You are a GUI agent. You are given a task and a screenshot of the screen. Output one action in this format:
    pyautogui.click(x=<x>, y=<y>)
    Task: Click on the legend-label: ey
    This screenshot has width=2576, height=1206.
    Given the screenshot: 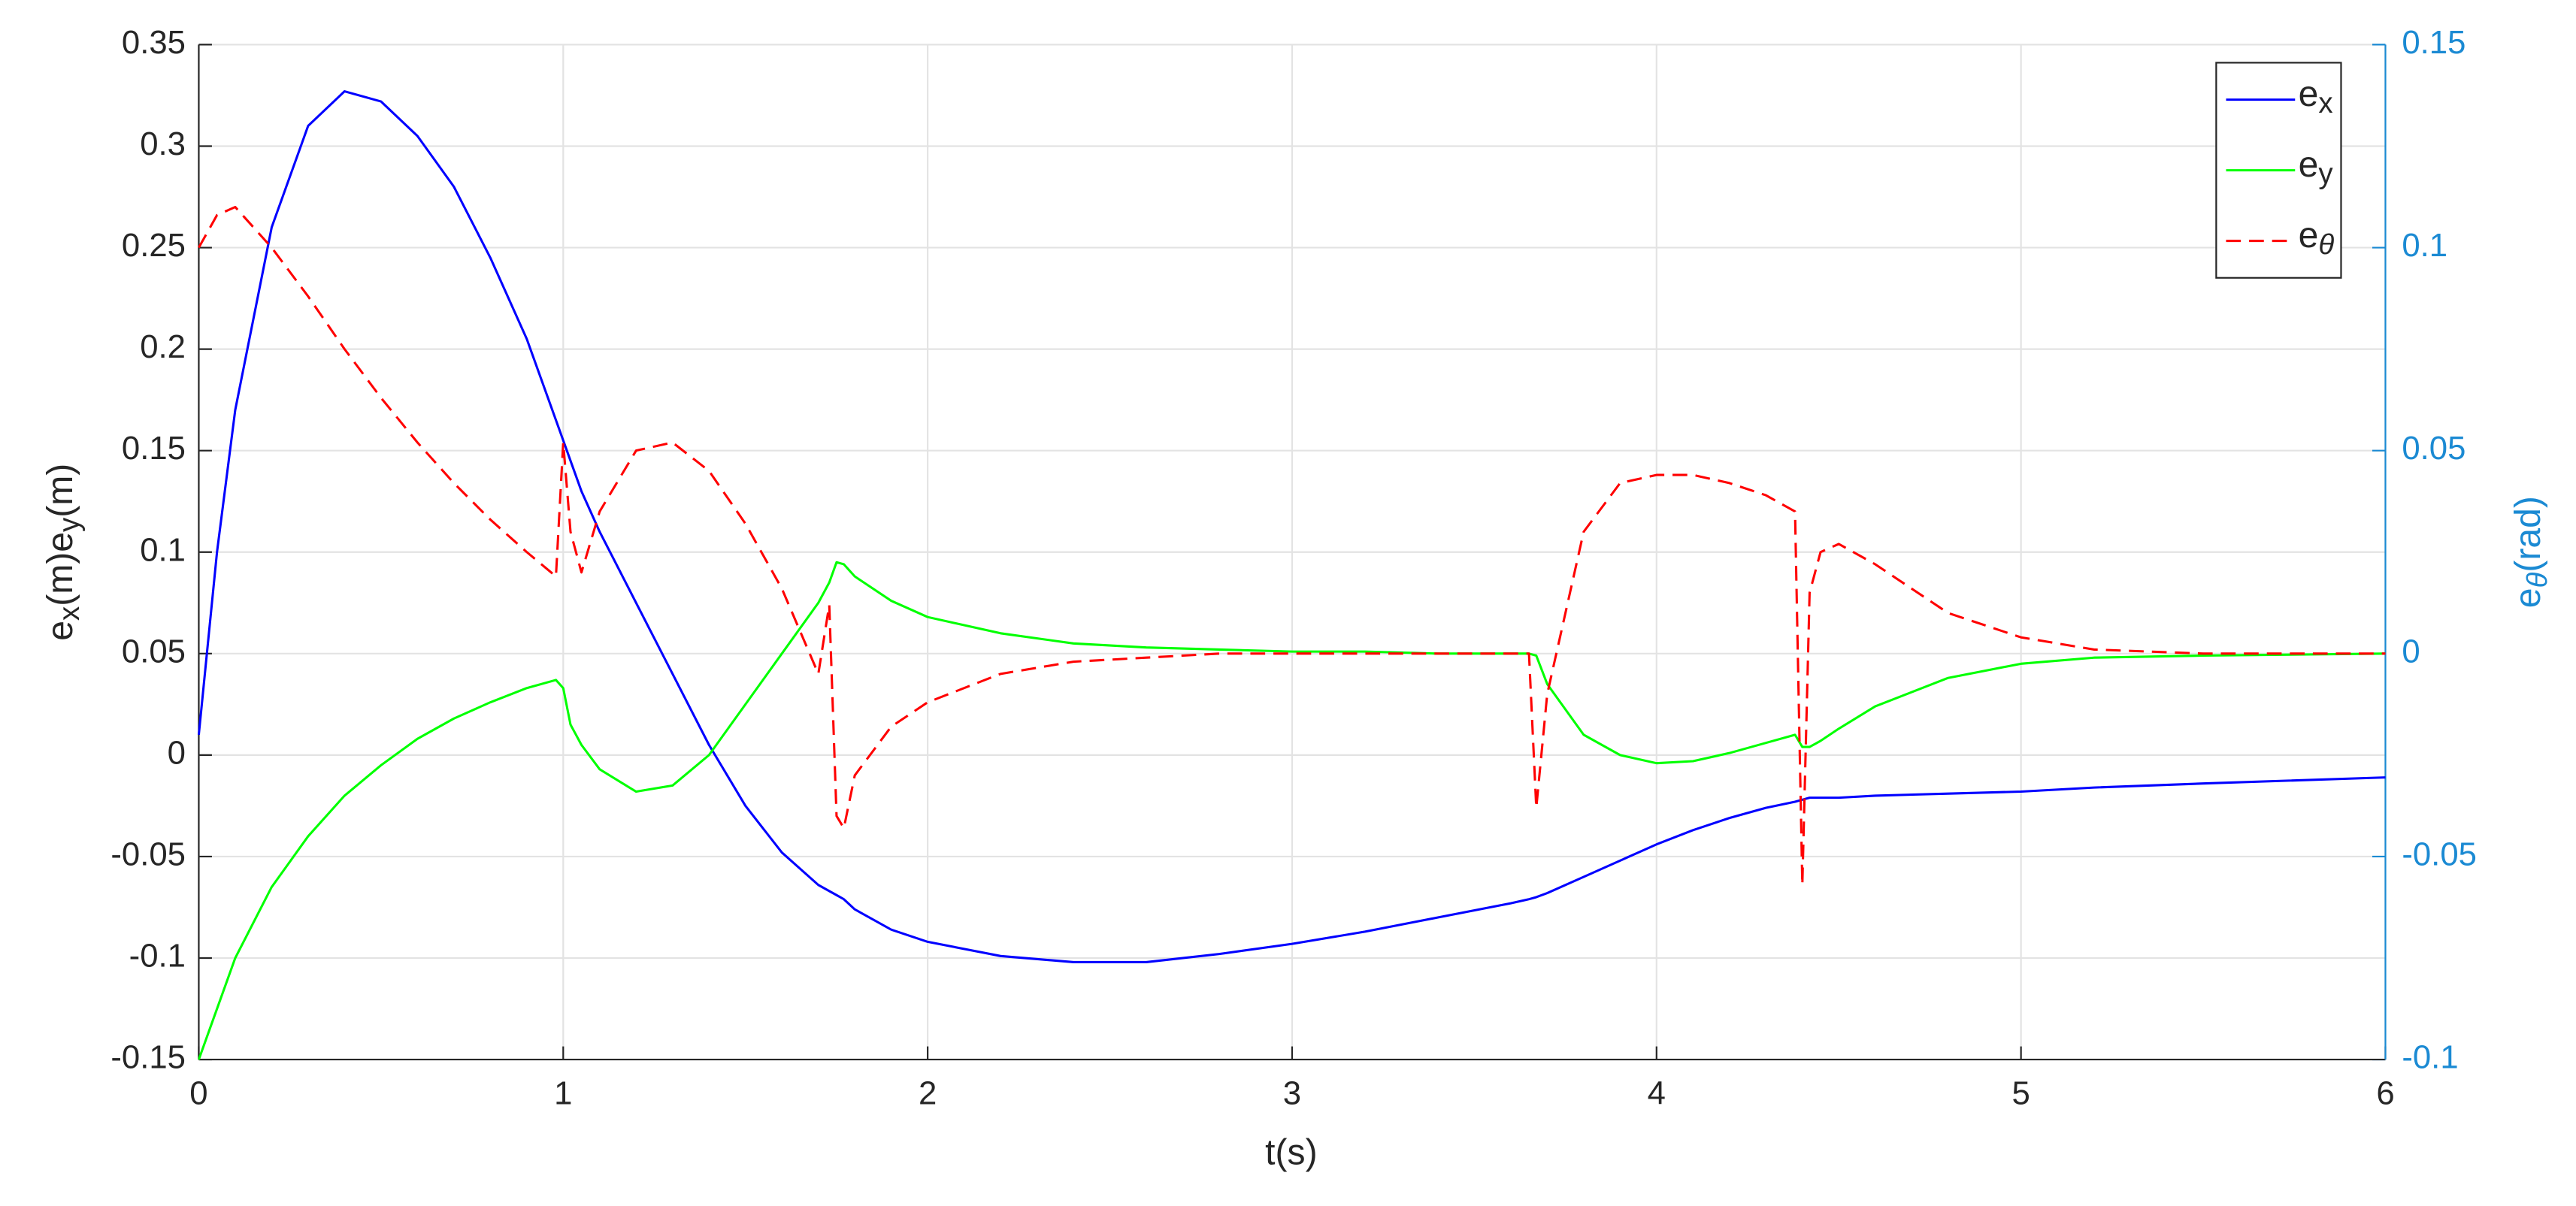 What is the action you would take?
    pyautogui.click(x=2316, y=167)
    